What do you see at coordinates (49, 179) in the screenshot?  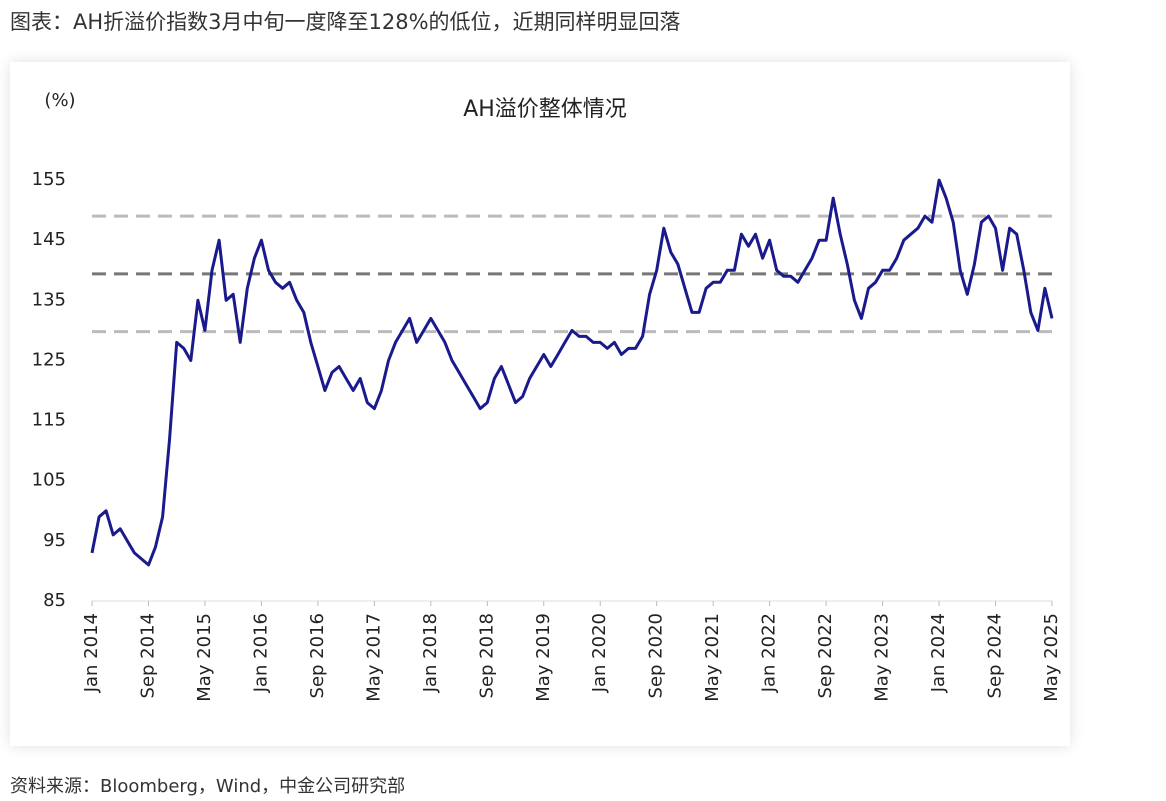 I see `y-tick-label: 155` at bounding box center [49, 179].